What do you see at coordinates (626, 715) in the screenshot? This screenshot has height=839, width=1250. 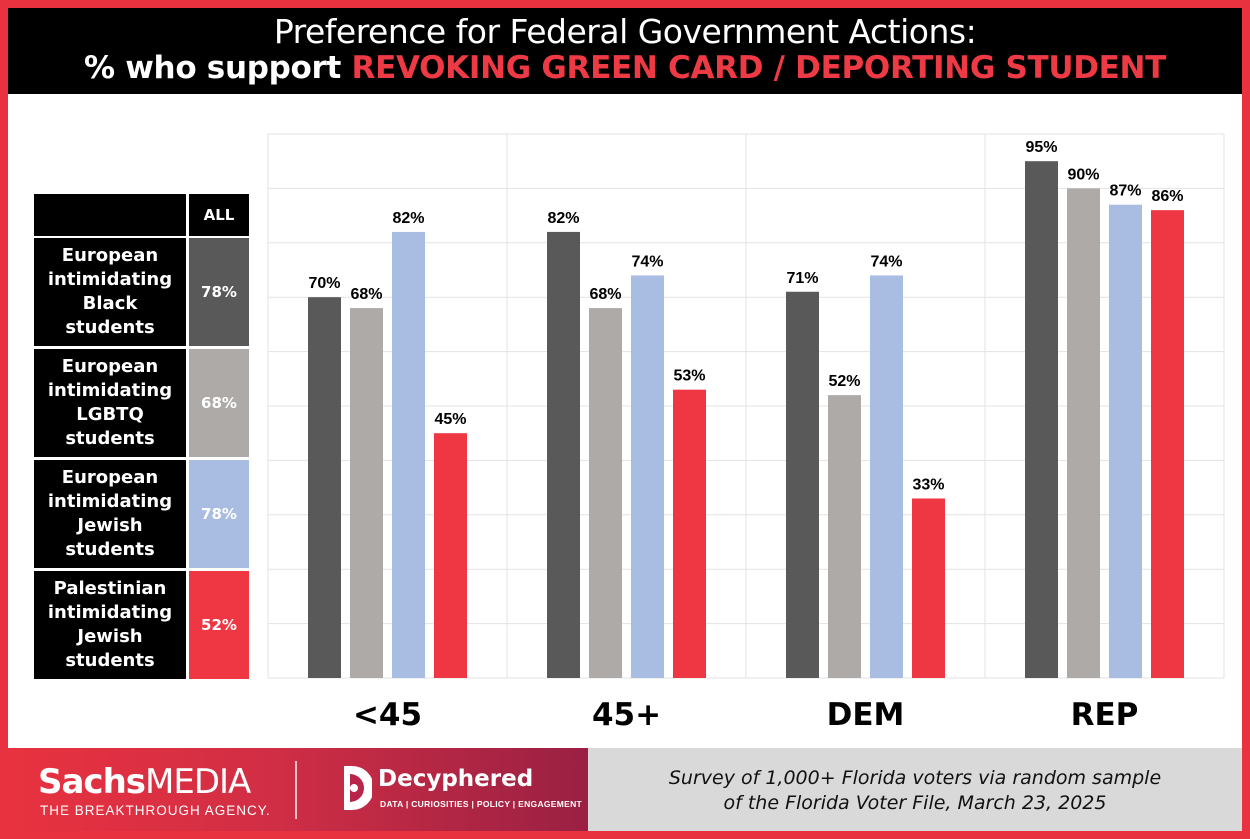 I see `category-label: 45+` at bounding box center [626, 715].